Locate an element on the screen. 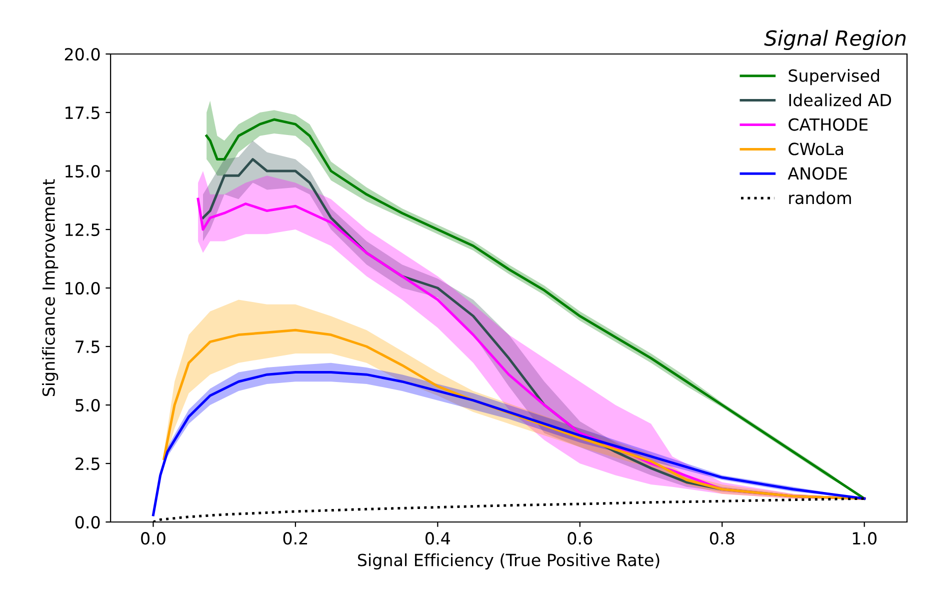 This screenshot has height=600, width=937. x-axis-title: Signal Efficiency (True Positive Rate) is located at coordinates (509, 561).